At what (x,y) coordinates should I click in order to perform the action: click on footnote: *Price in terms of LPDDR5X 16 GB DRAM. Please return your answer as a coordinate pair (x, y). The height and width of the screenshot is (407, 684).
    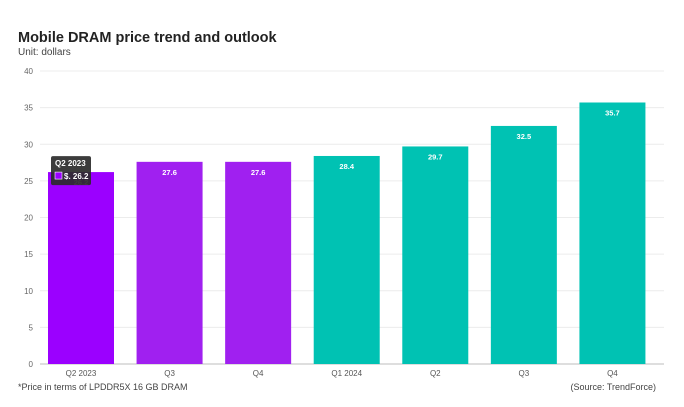
    Looking at the image, I should click on (103, 387).